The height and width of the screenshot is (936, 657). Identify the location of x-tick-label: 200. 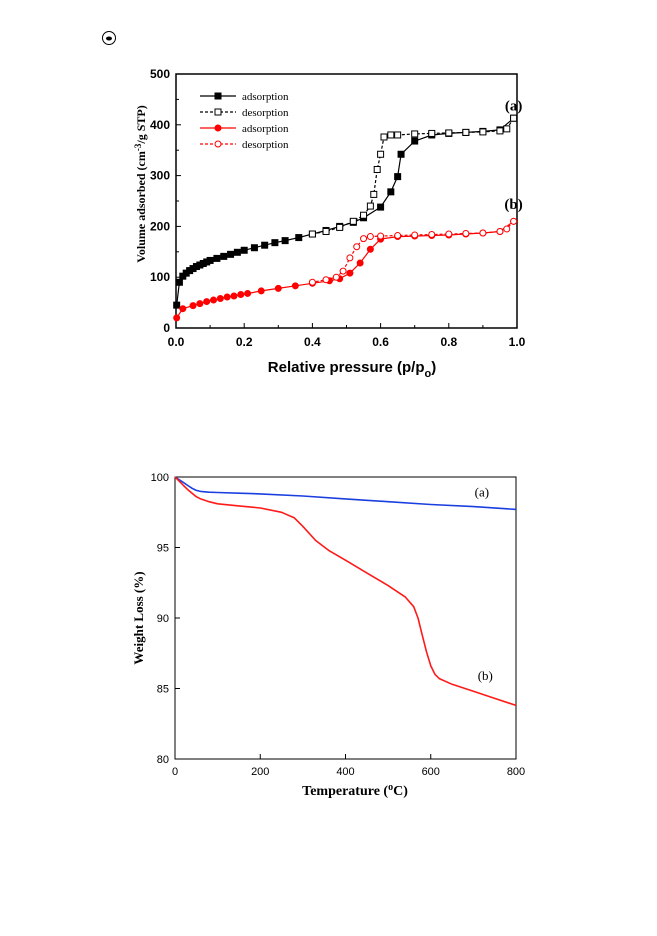
(260, 772).